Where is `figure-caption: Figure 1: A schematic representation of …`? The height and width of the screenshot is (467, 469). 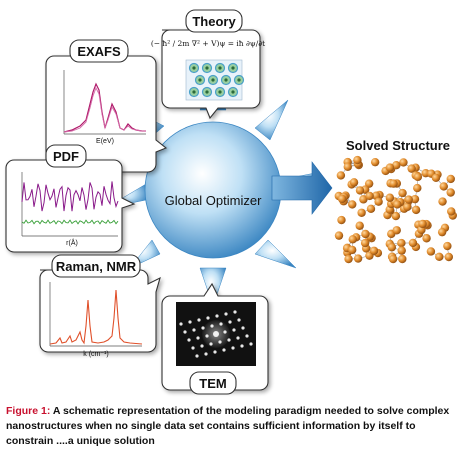 figure-caption: Figure 1: A schematic representation of … is located at coordinates (235, 426).